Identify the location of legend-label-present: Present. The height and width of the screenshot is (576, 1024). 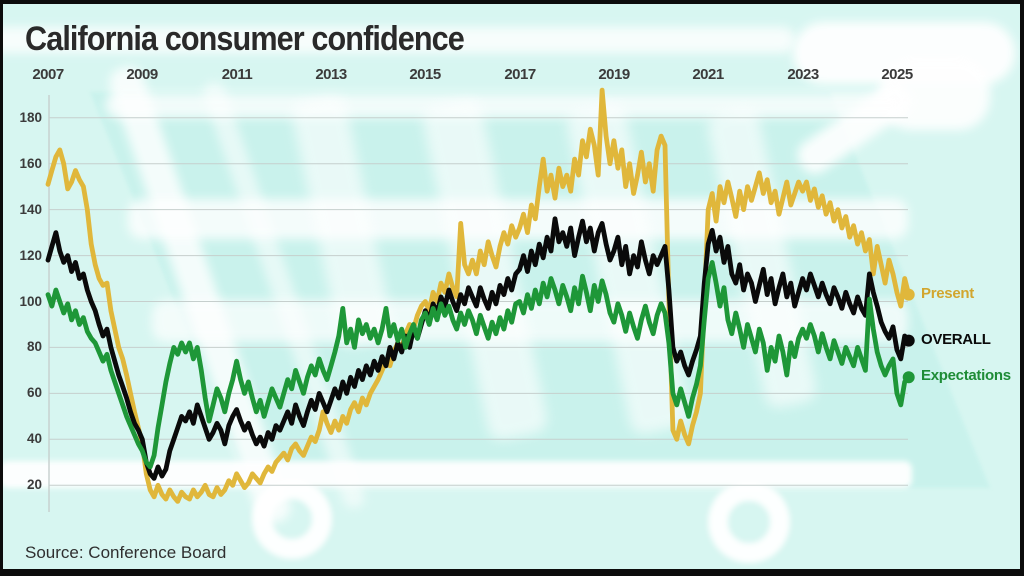
(947, 293).